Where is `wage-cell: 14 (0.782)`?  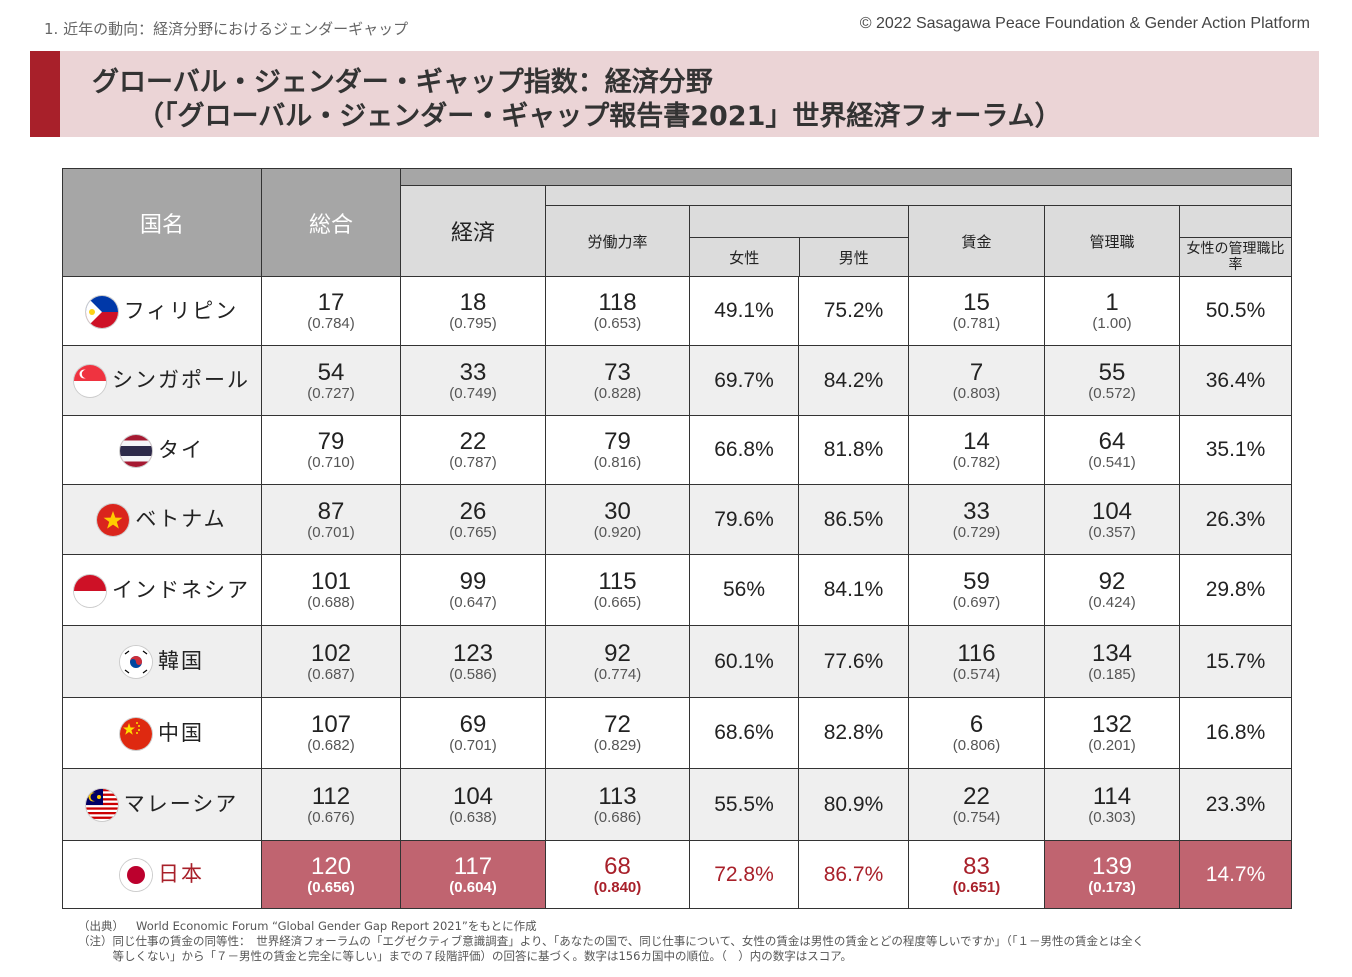
wage-cell: 14 (0.782) is located at coordinates (976, 450).